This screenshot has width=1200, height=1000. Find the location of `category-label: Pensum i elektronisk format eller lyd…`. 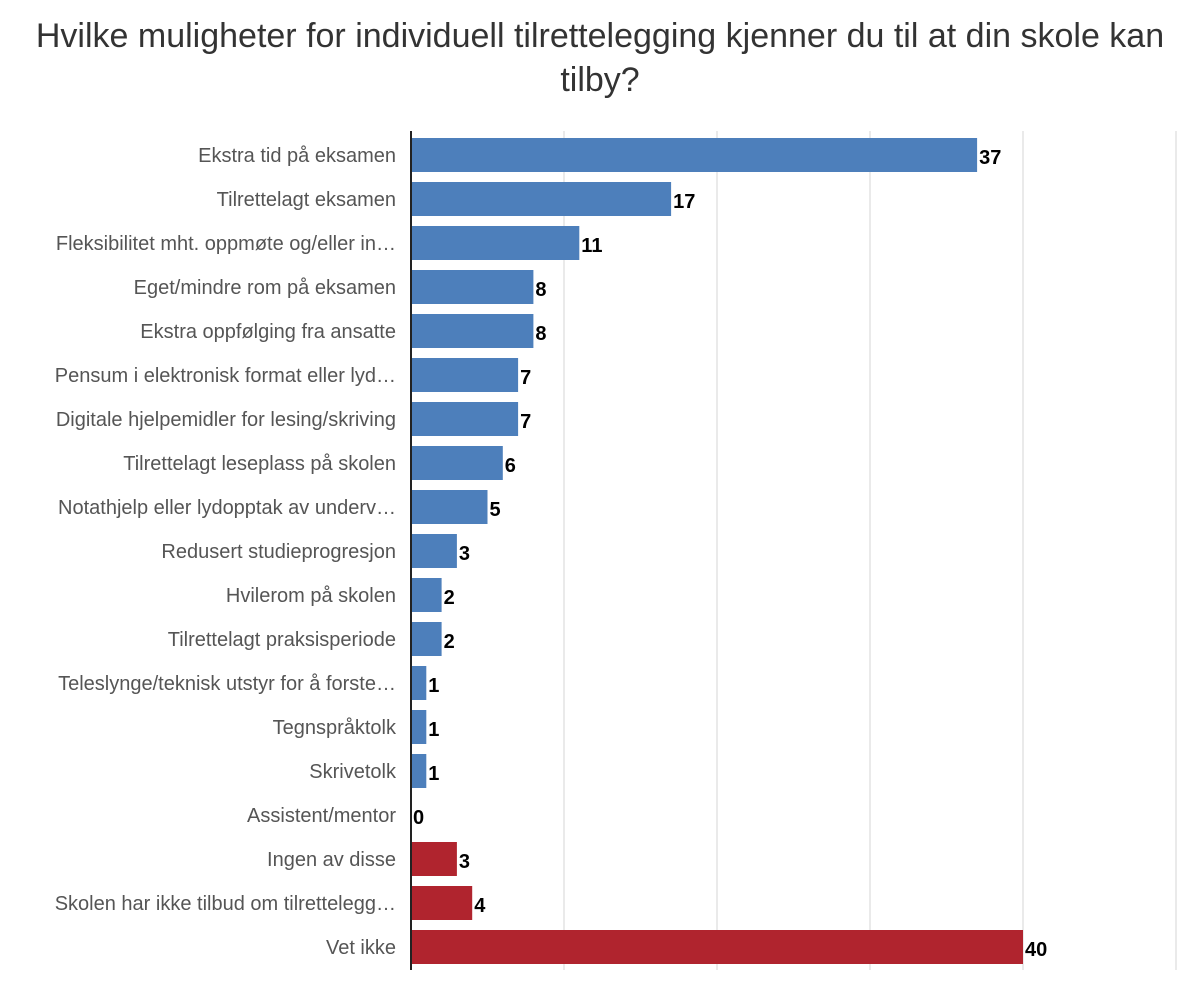

category-label: Pensum i elektronisk format eller lyd… is located at coordinates (225, 376).